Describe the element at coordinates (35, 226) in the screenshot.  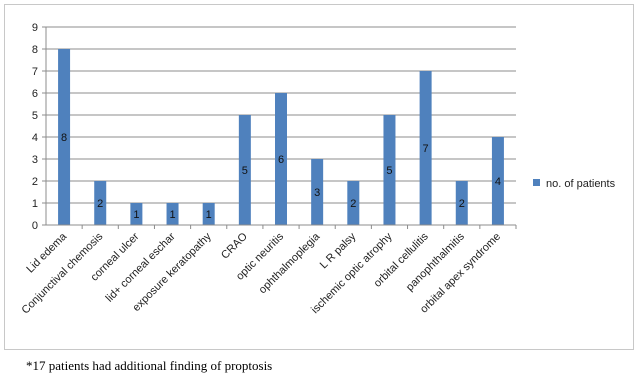
I see `y-tick-label: 0` at that location.